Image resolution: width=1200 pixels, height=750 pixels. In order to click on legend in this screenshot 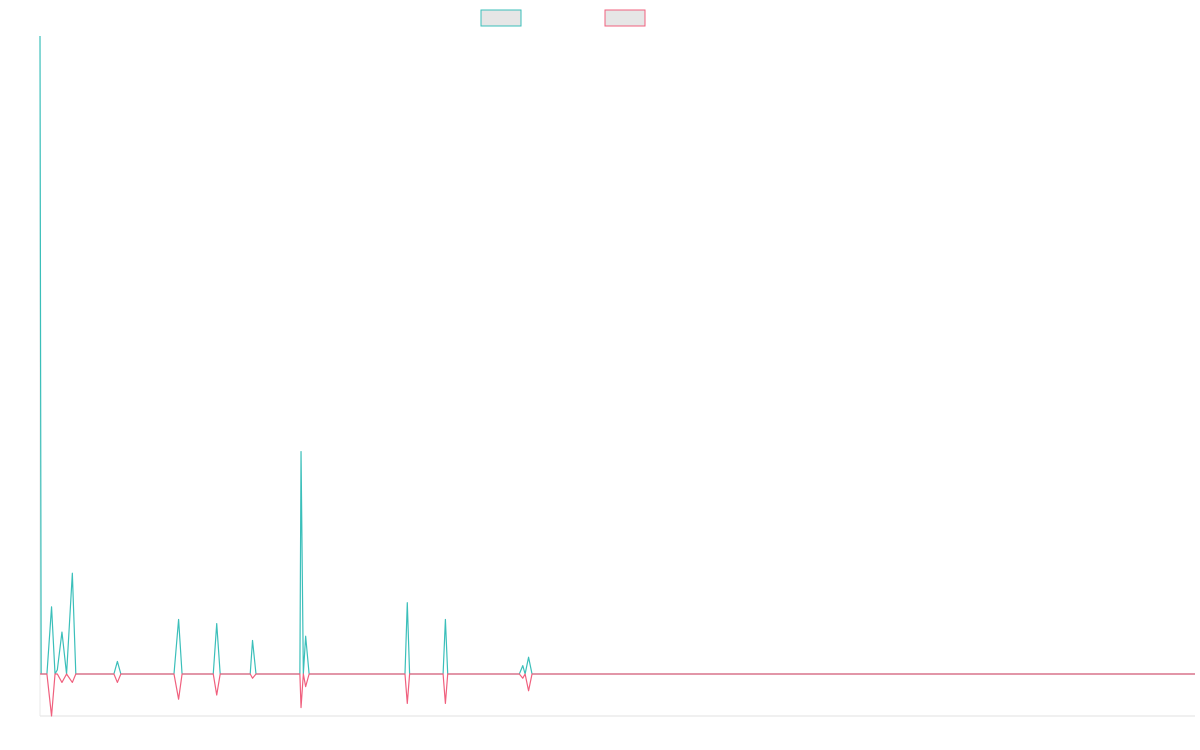, I will do `click(563, 18)`.